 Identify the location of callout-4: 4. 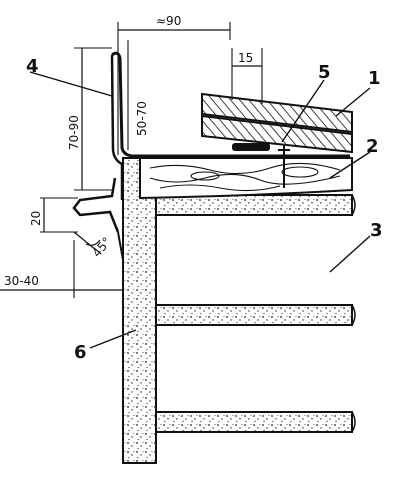
(32, 66).